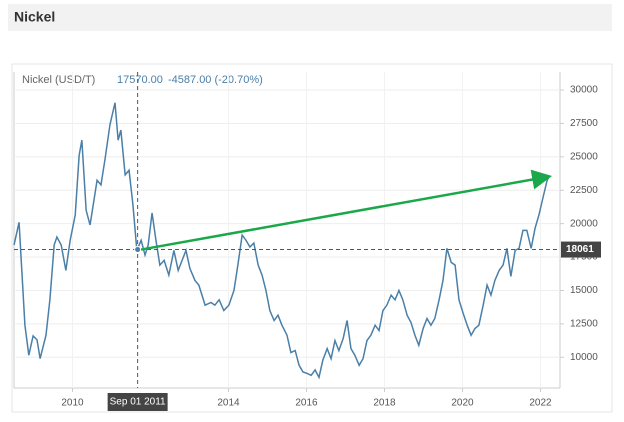 The image size is (624, 422). Describe the element at coordinates (346, 210) in the screenshot. I see `trend-arrow` at that location.